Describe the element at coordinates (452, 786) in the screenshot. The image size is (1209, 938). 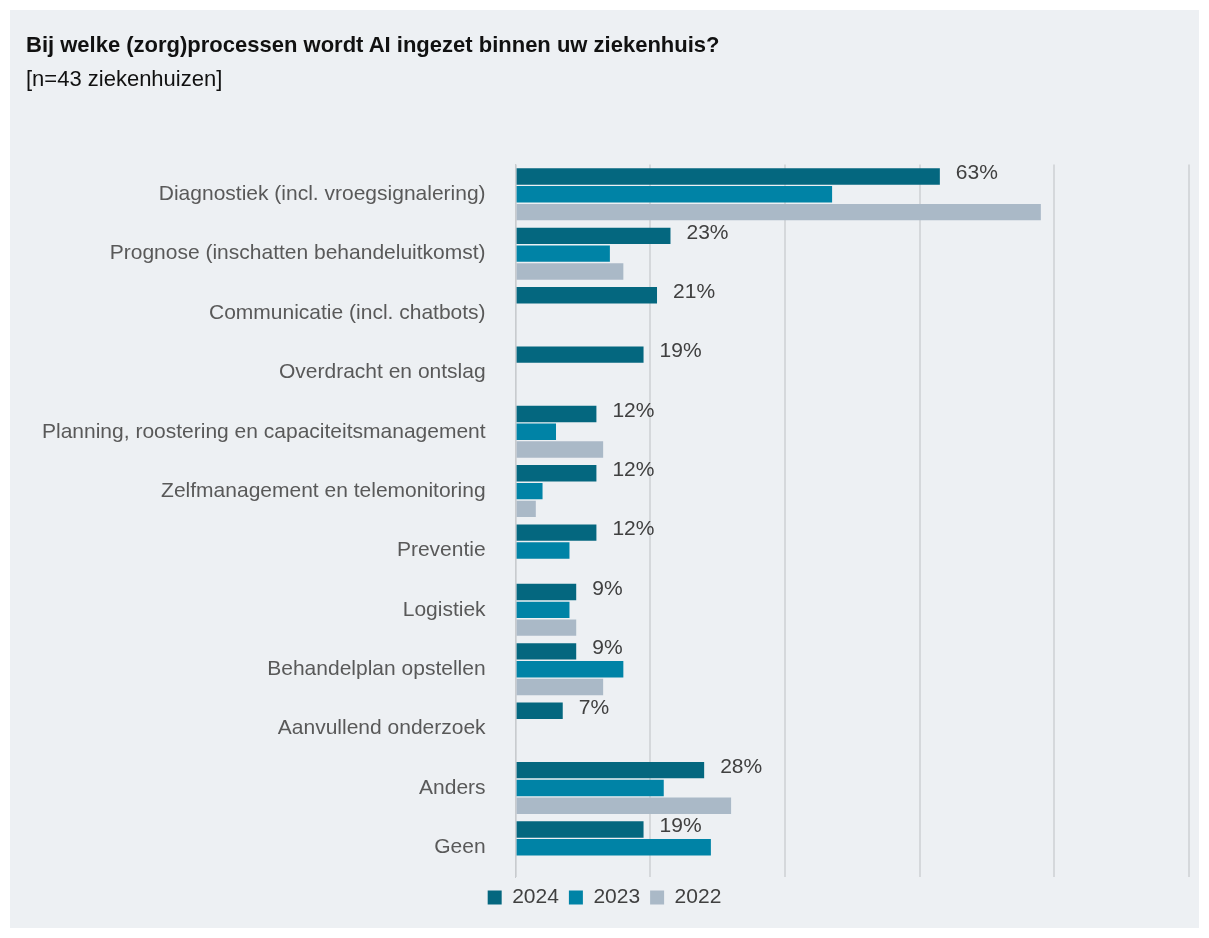
I see `y-tick-label: Anders` at that location.